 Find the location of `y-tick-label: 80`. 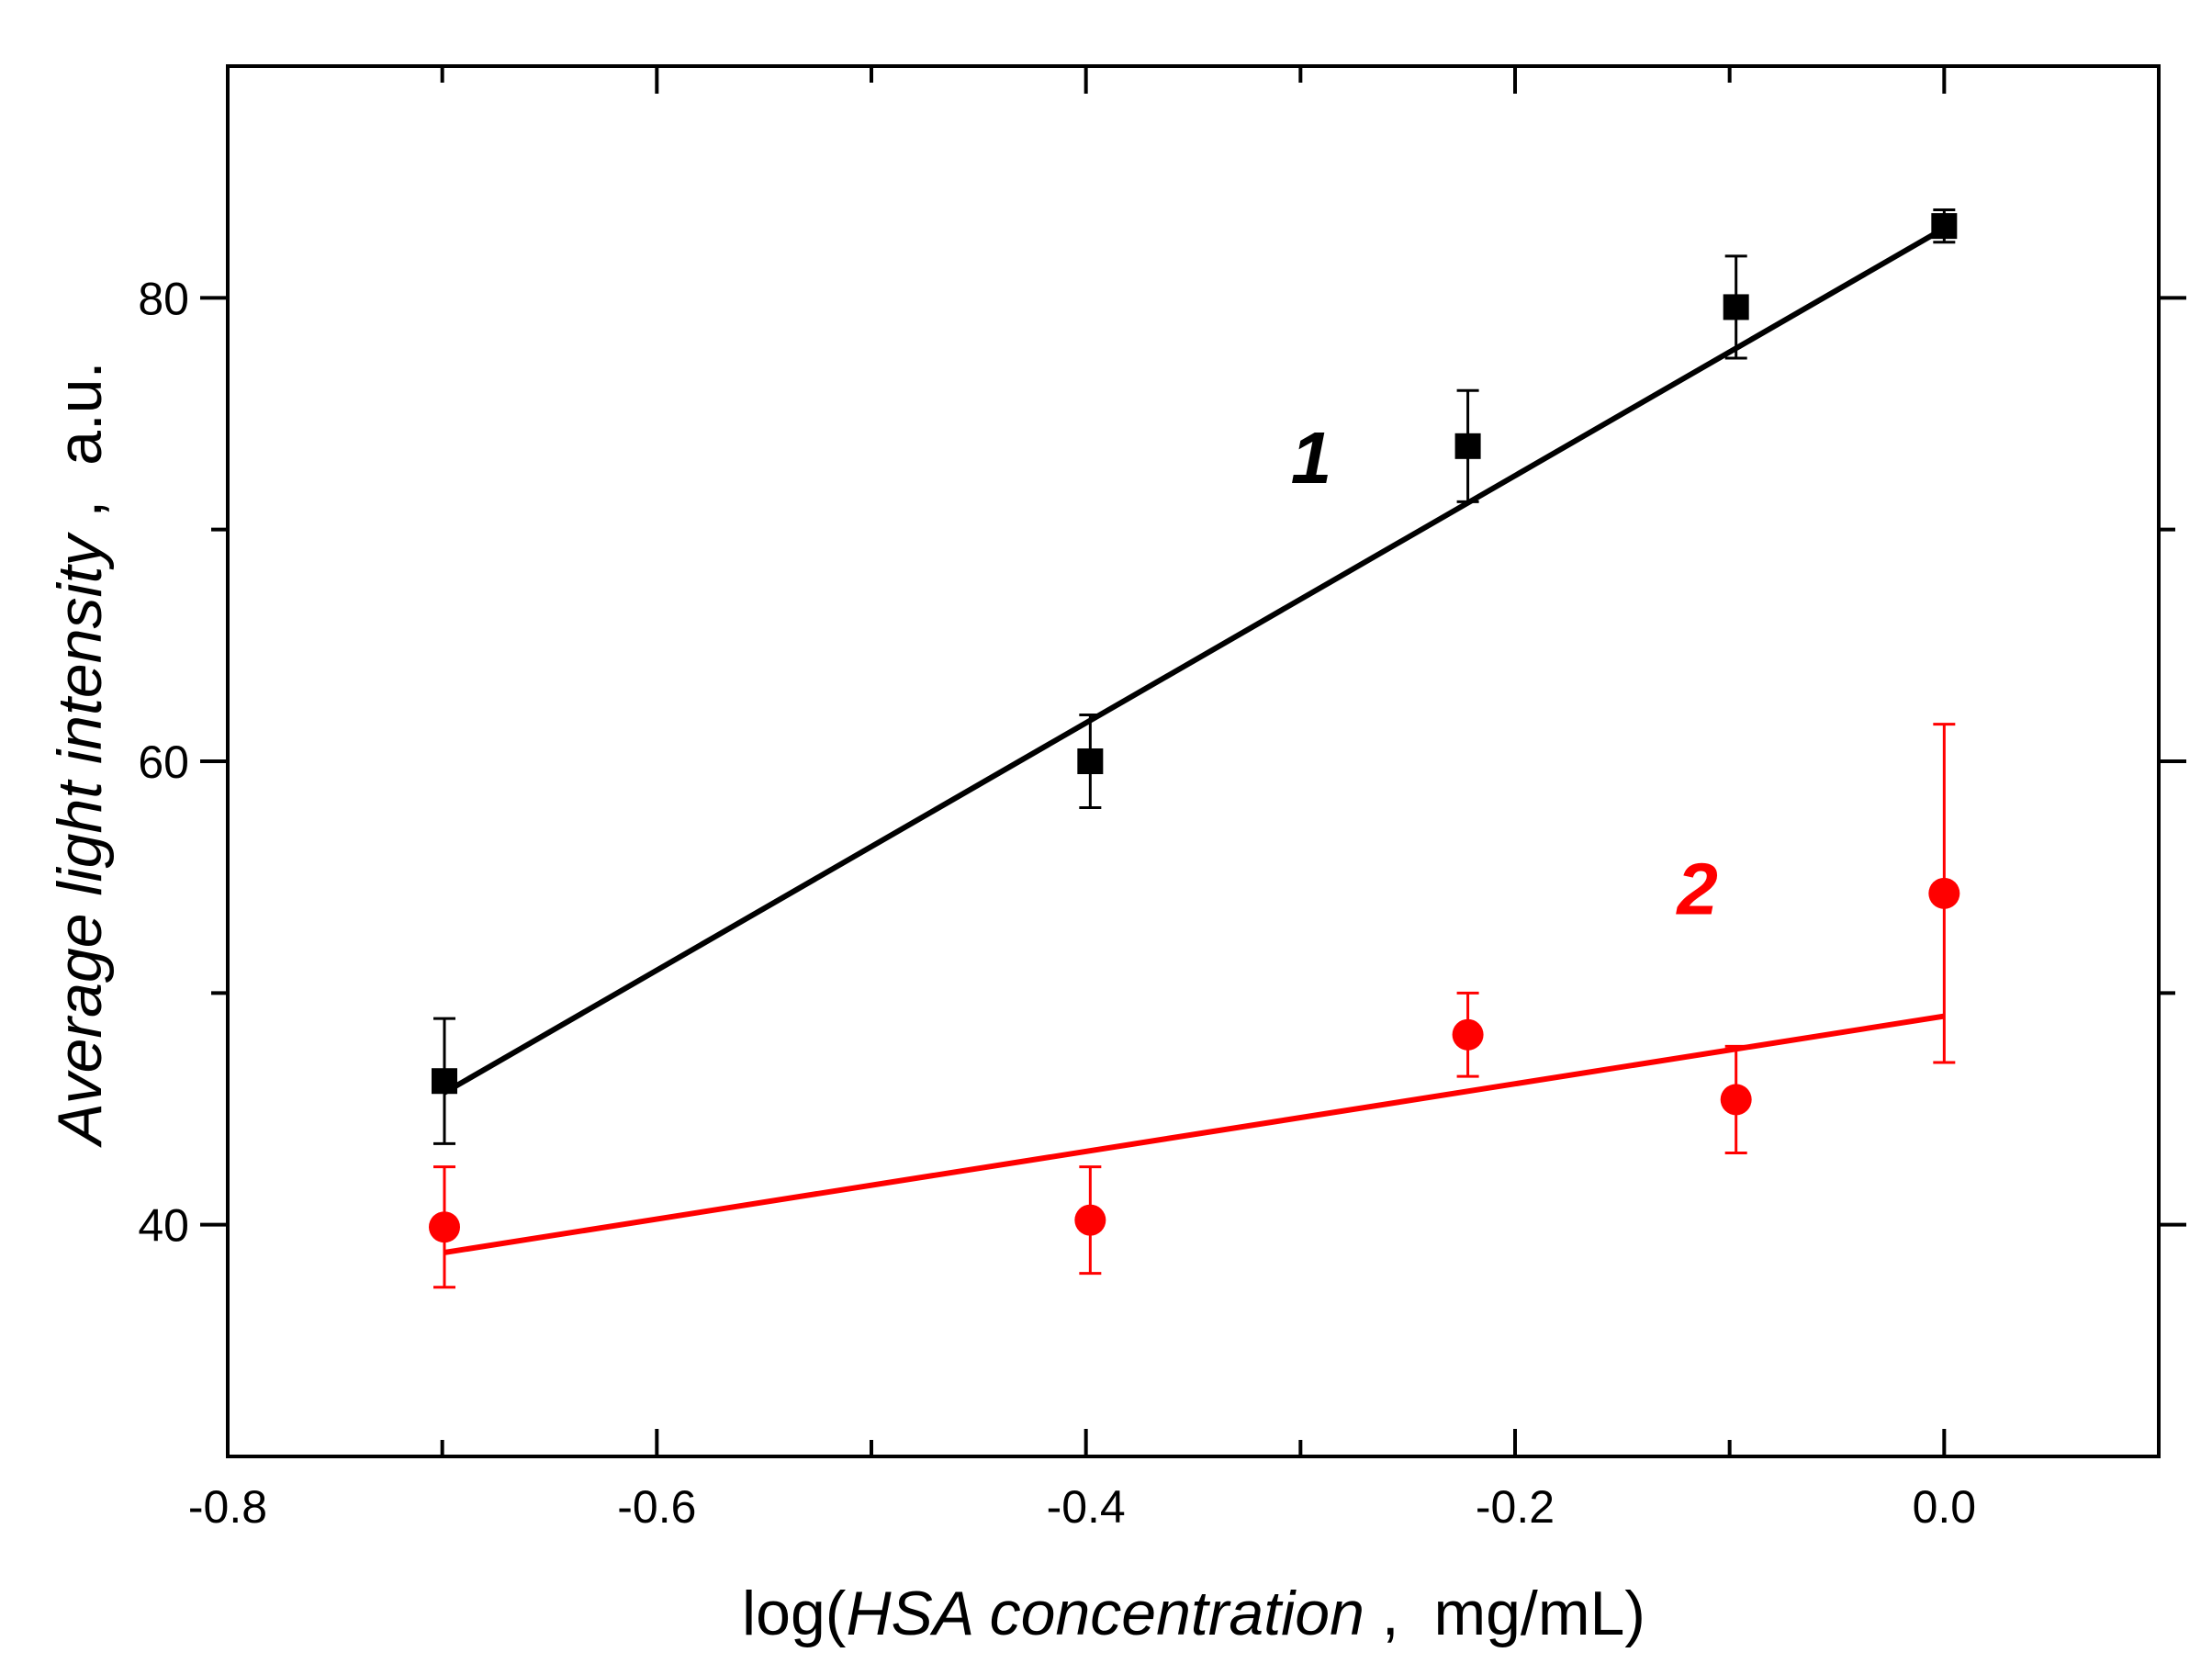

y-tick-label: 80 is located at coordinates (163, 298).